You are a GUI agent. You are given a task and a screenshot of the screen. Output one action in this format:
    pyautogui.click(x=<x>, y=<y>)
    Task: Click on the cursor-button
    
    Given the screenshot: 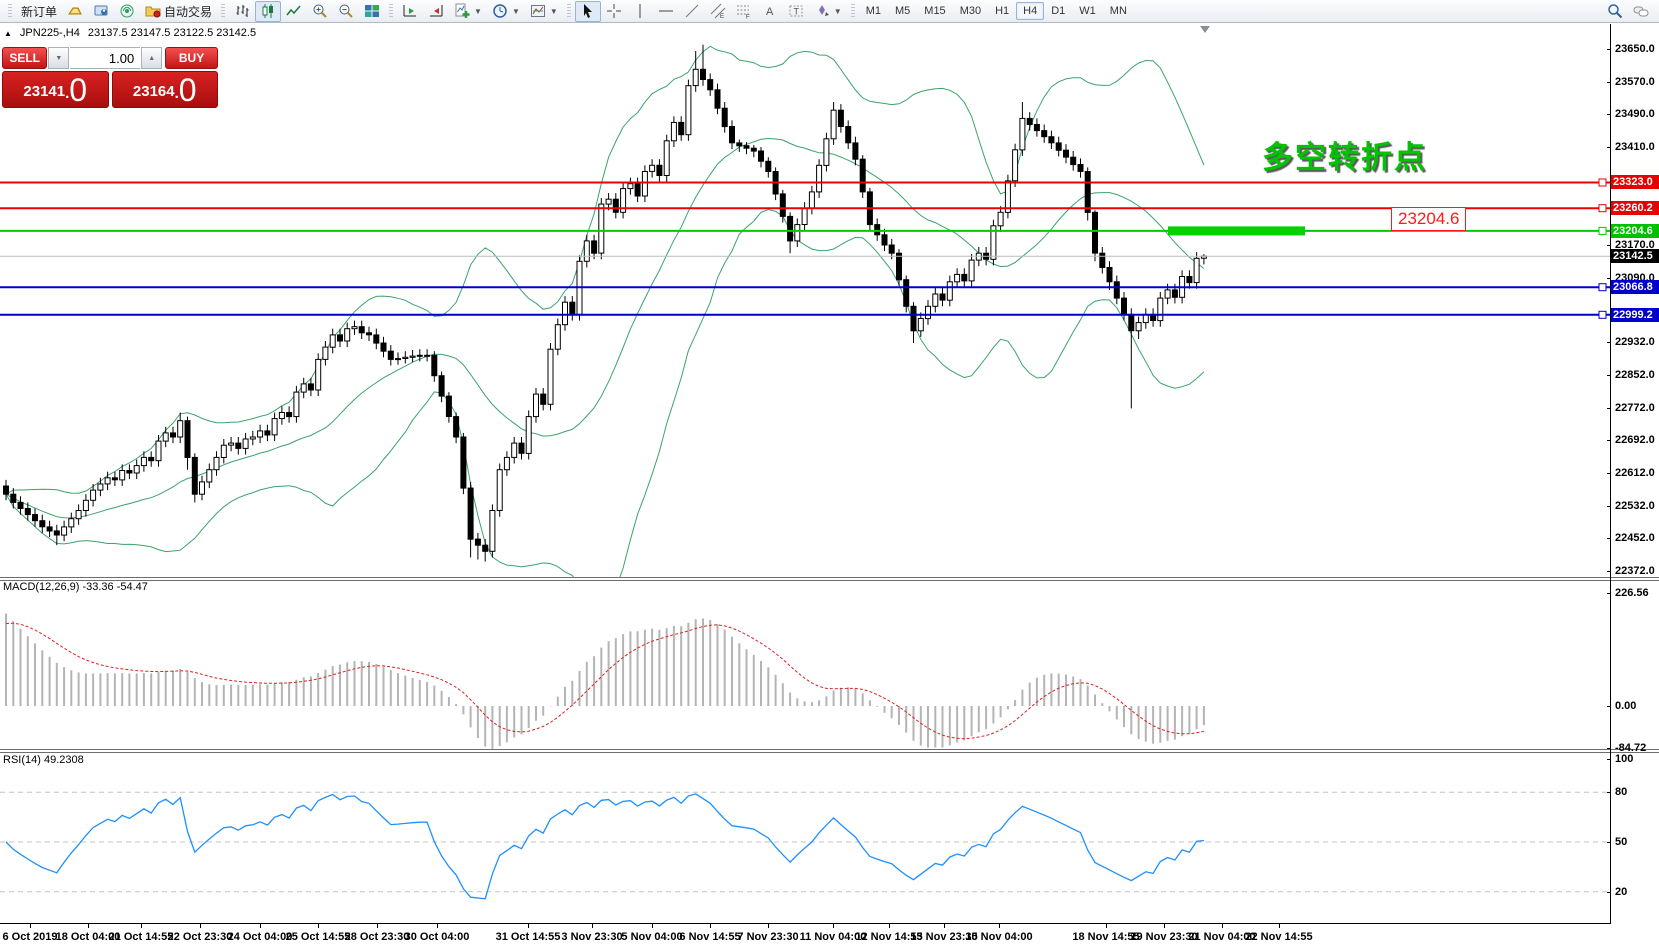 What is the action you would take?
    pyautogui.click(x=587, y=11)
    